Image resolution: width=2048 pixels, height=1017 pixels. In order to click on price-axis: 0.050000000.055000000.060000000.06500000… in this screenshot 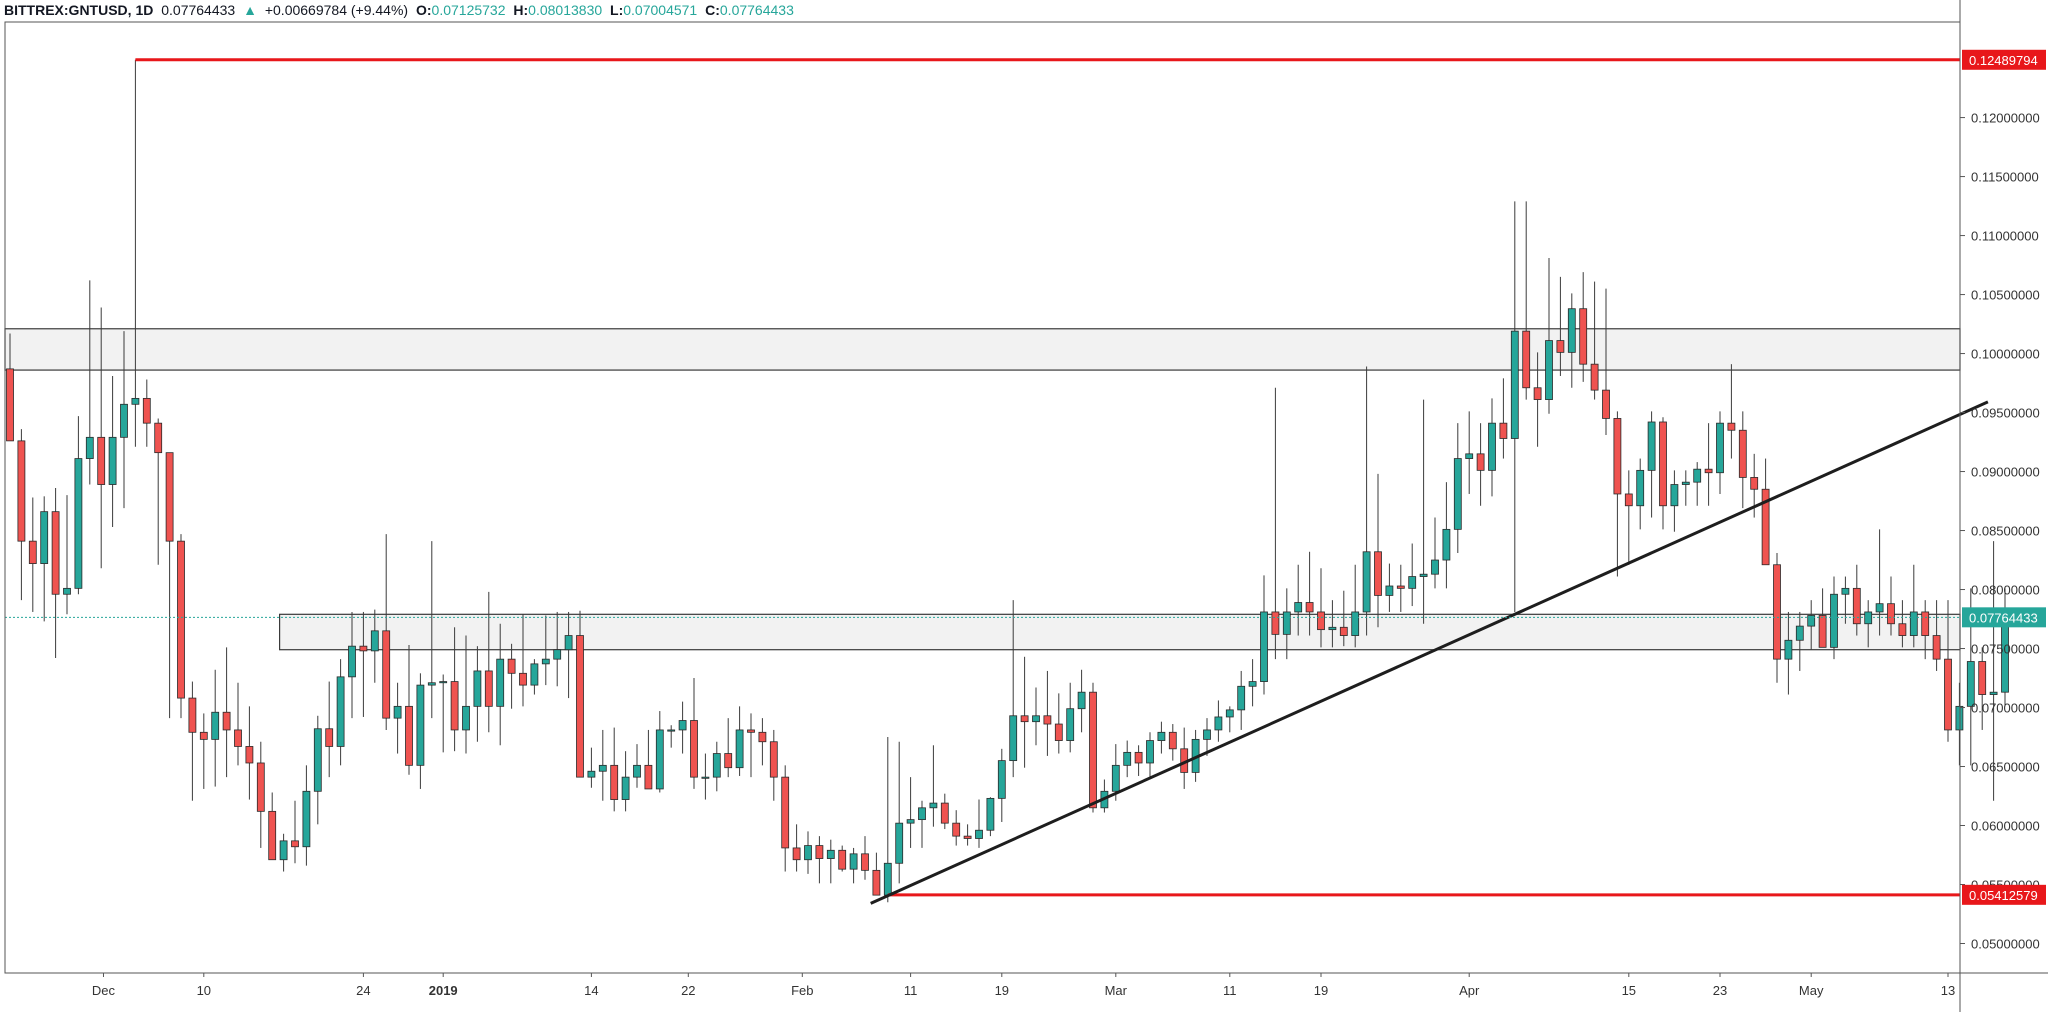, I will do `click(2003, 500)`.